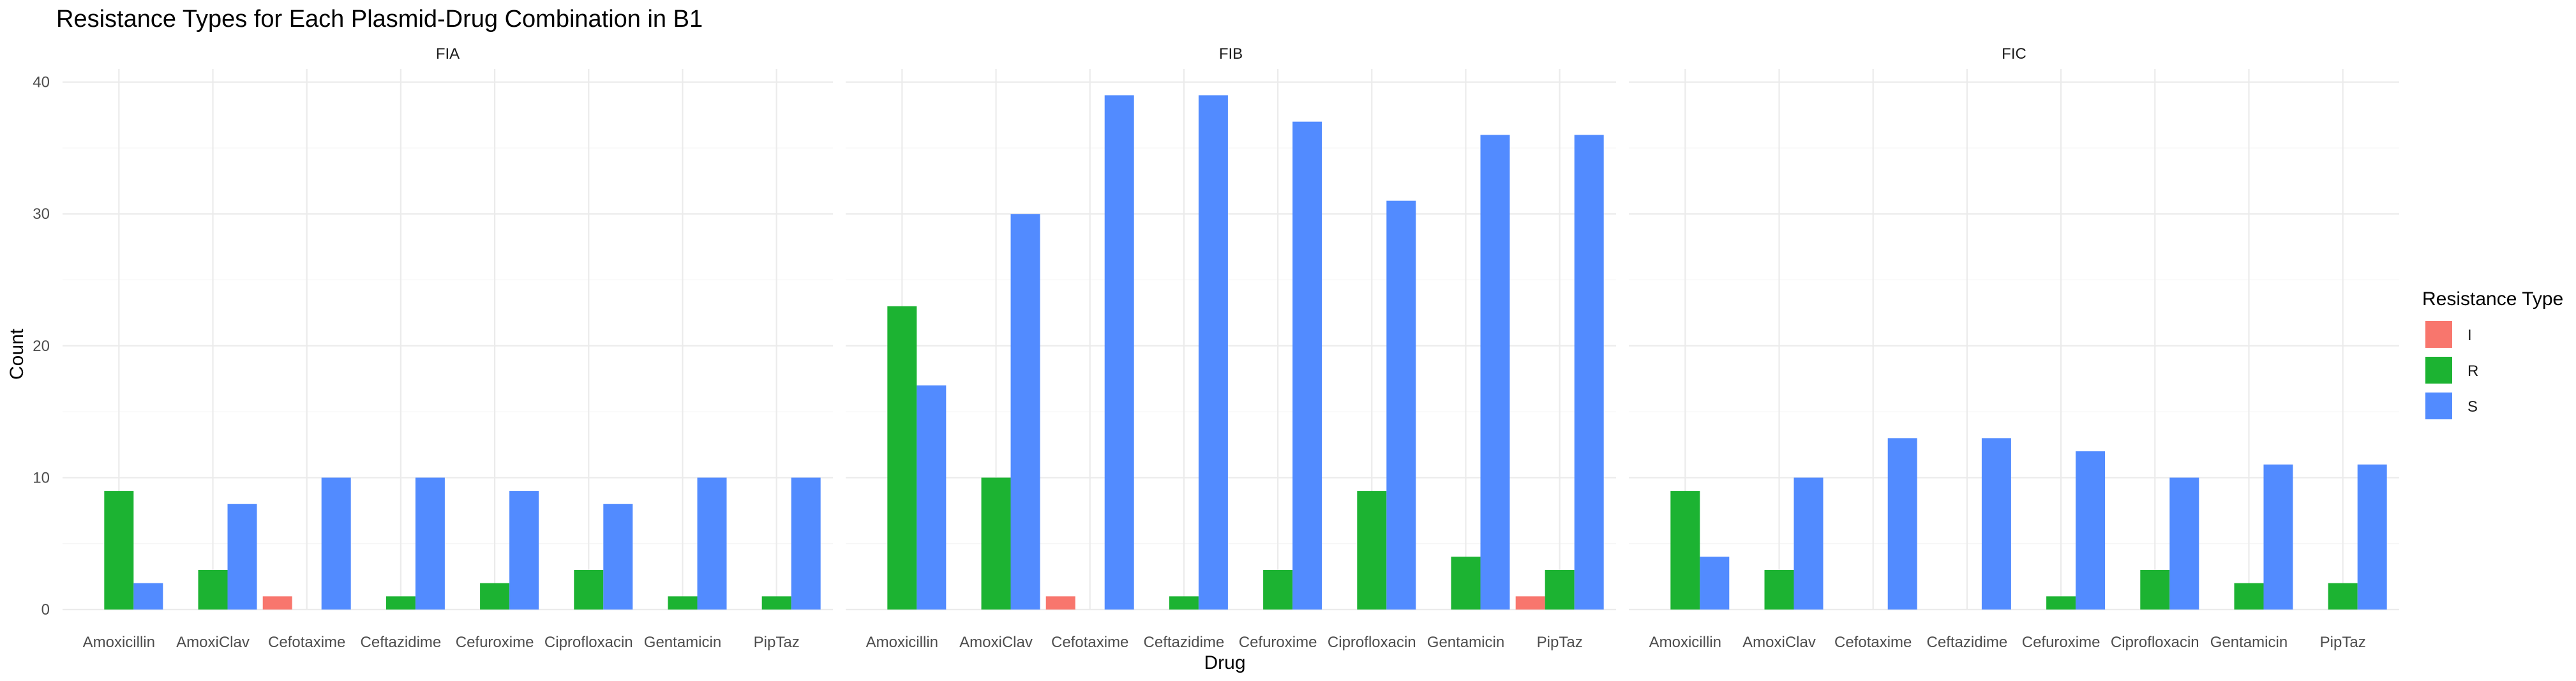 Image resolution: width=2576 pixels, height=681 pixels. I want to click on bar-FIB-Gentamicin-R, so click(1466, 583).